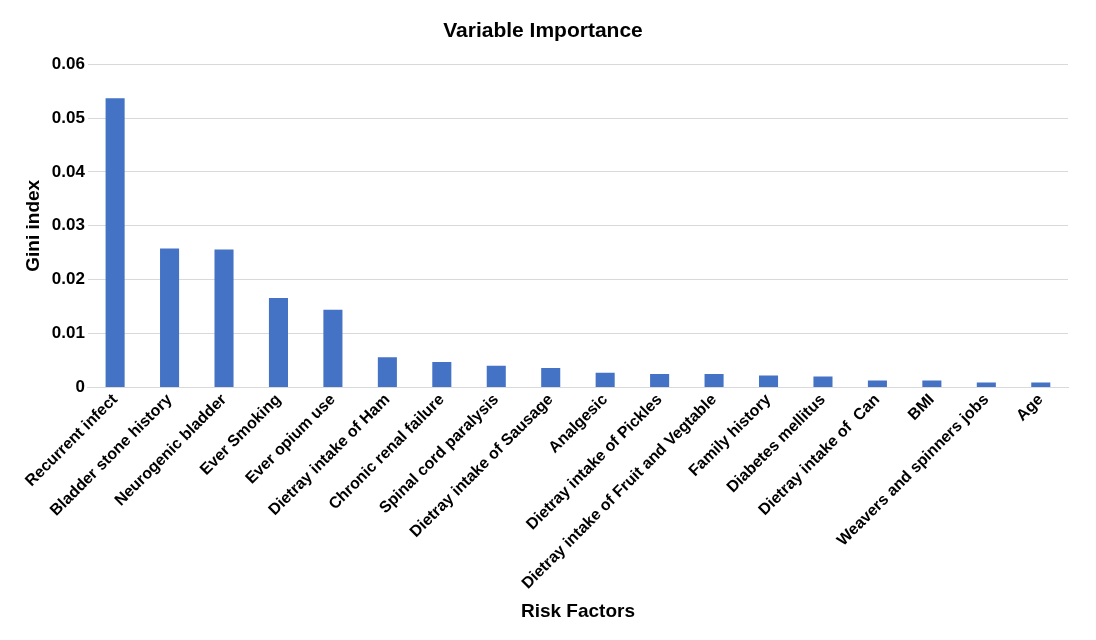 The width and height of the screenshot is (1096, 640). I want to click on y-tick-label: 0.05, so click(68, 117).